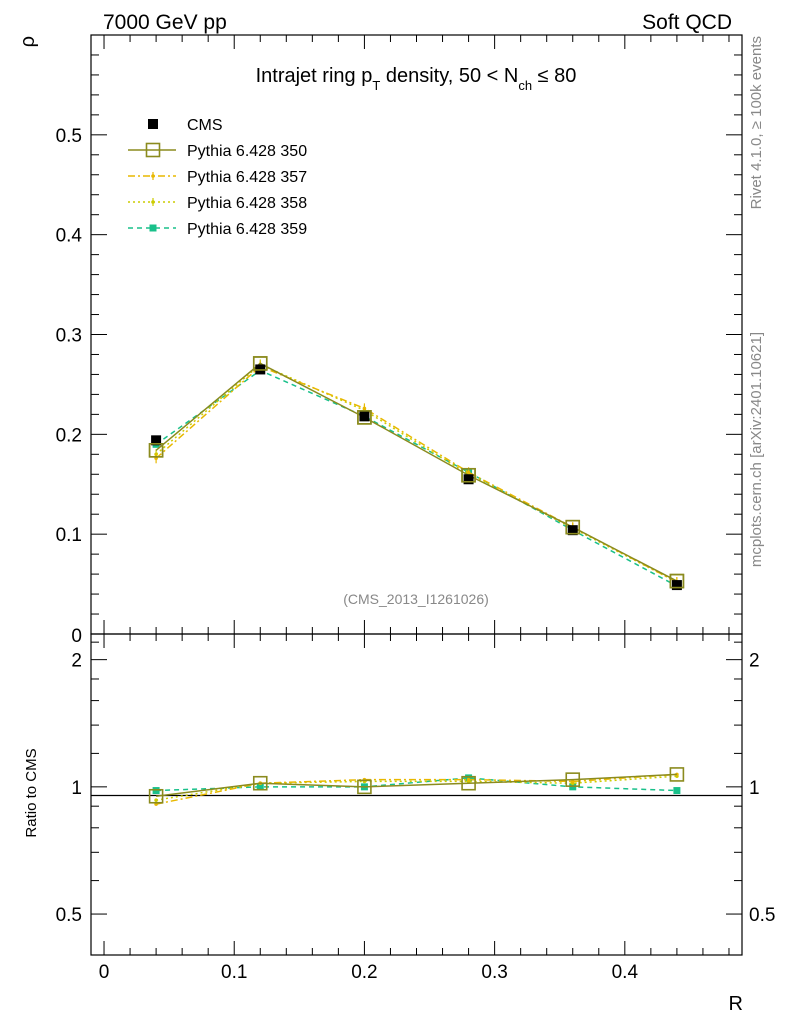  I want to click on legend-label: Pythia 6.428 358, so click(247, 203).